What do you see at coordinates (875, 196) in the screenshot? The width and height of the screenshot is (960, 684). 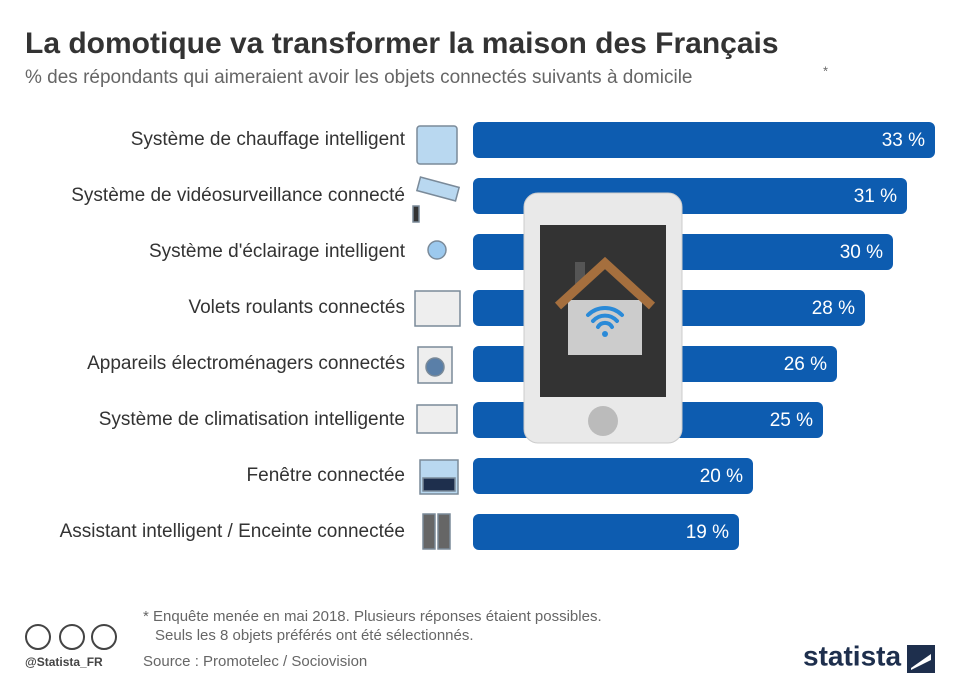 I see `value-label: 31 %` at bounding box center [875, 196].